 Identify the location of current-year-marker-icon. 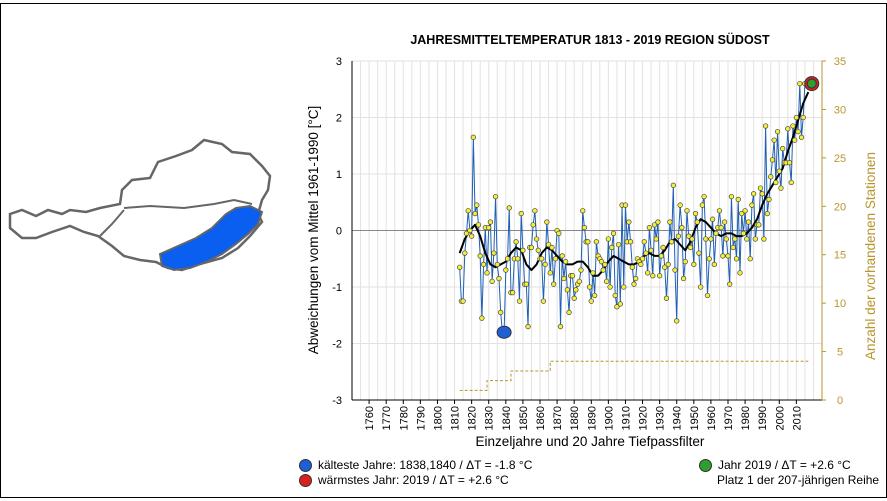
(705, 465).